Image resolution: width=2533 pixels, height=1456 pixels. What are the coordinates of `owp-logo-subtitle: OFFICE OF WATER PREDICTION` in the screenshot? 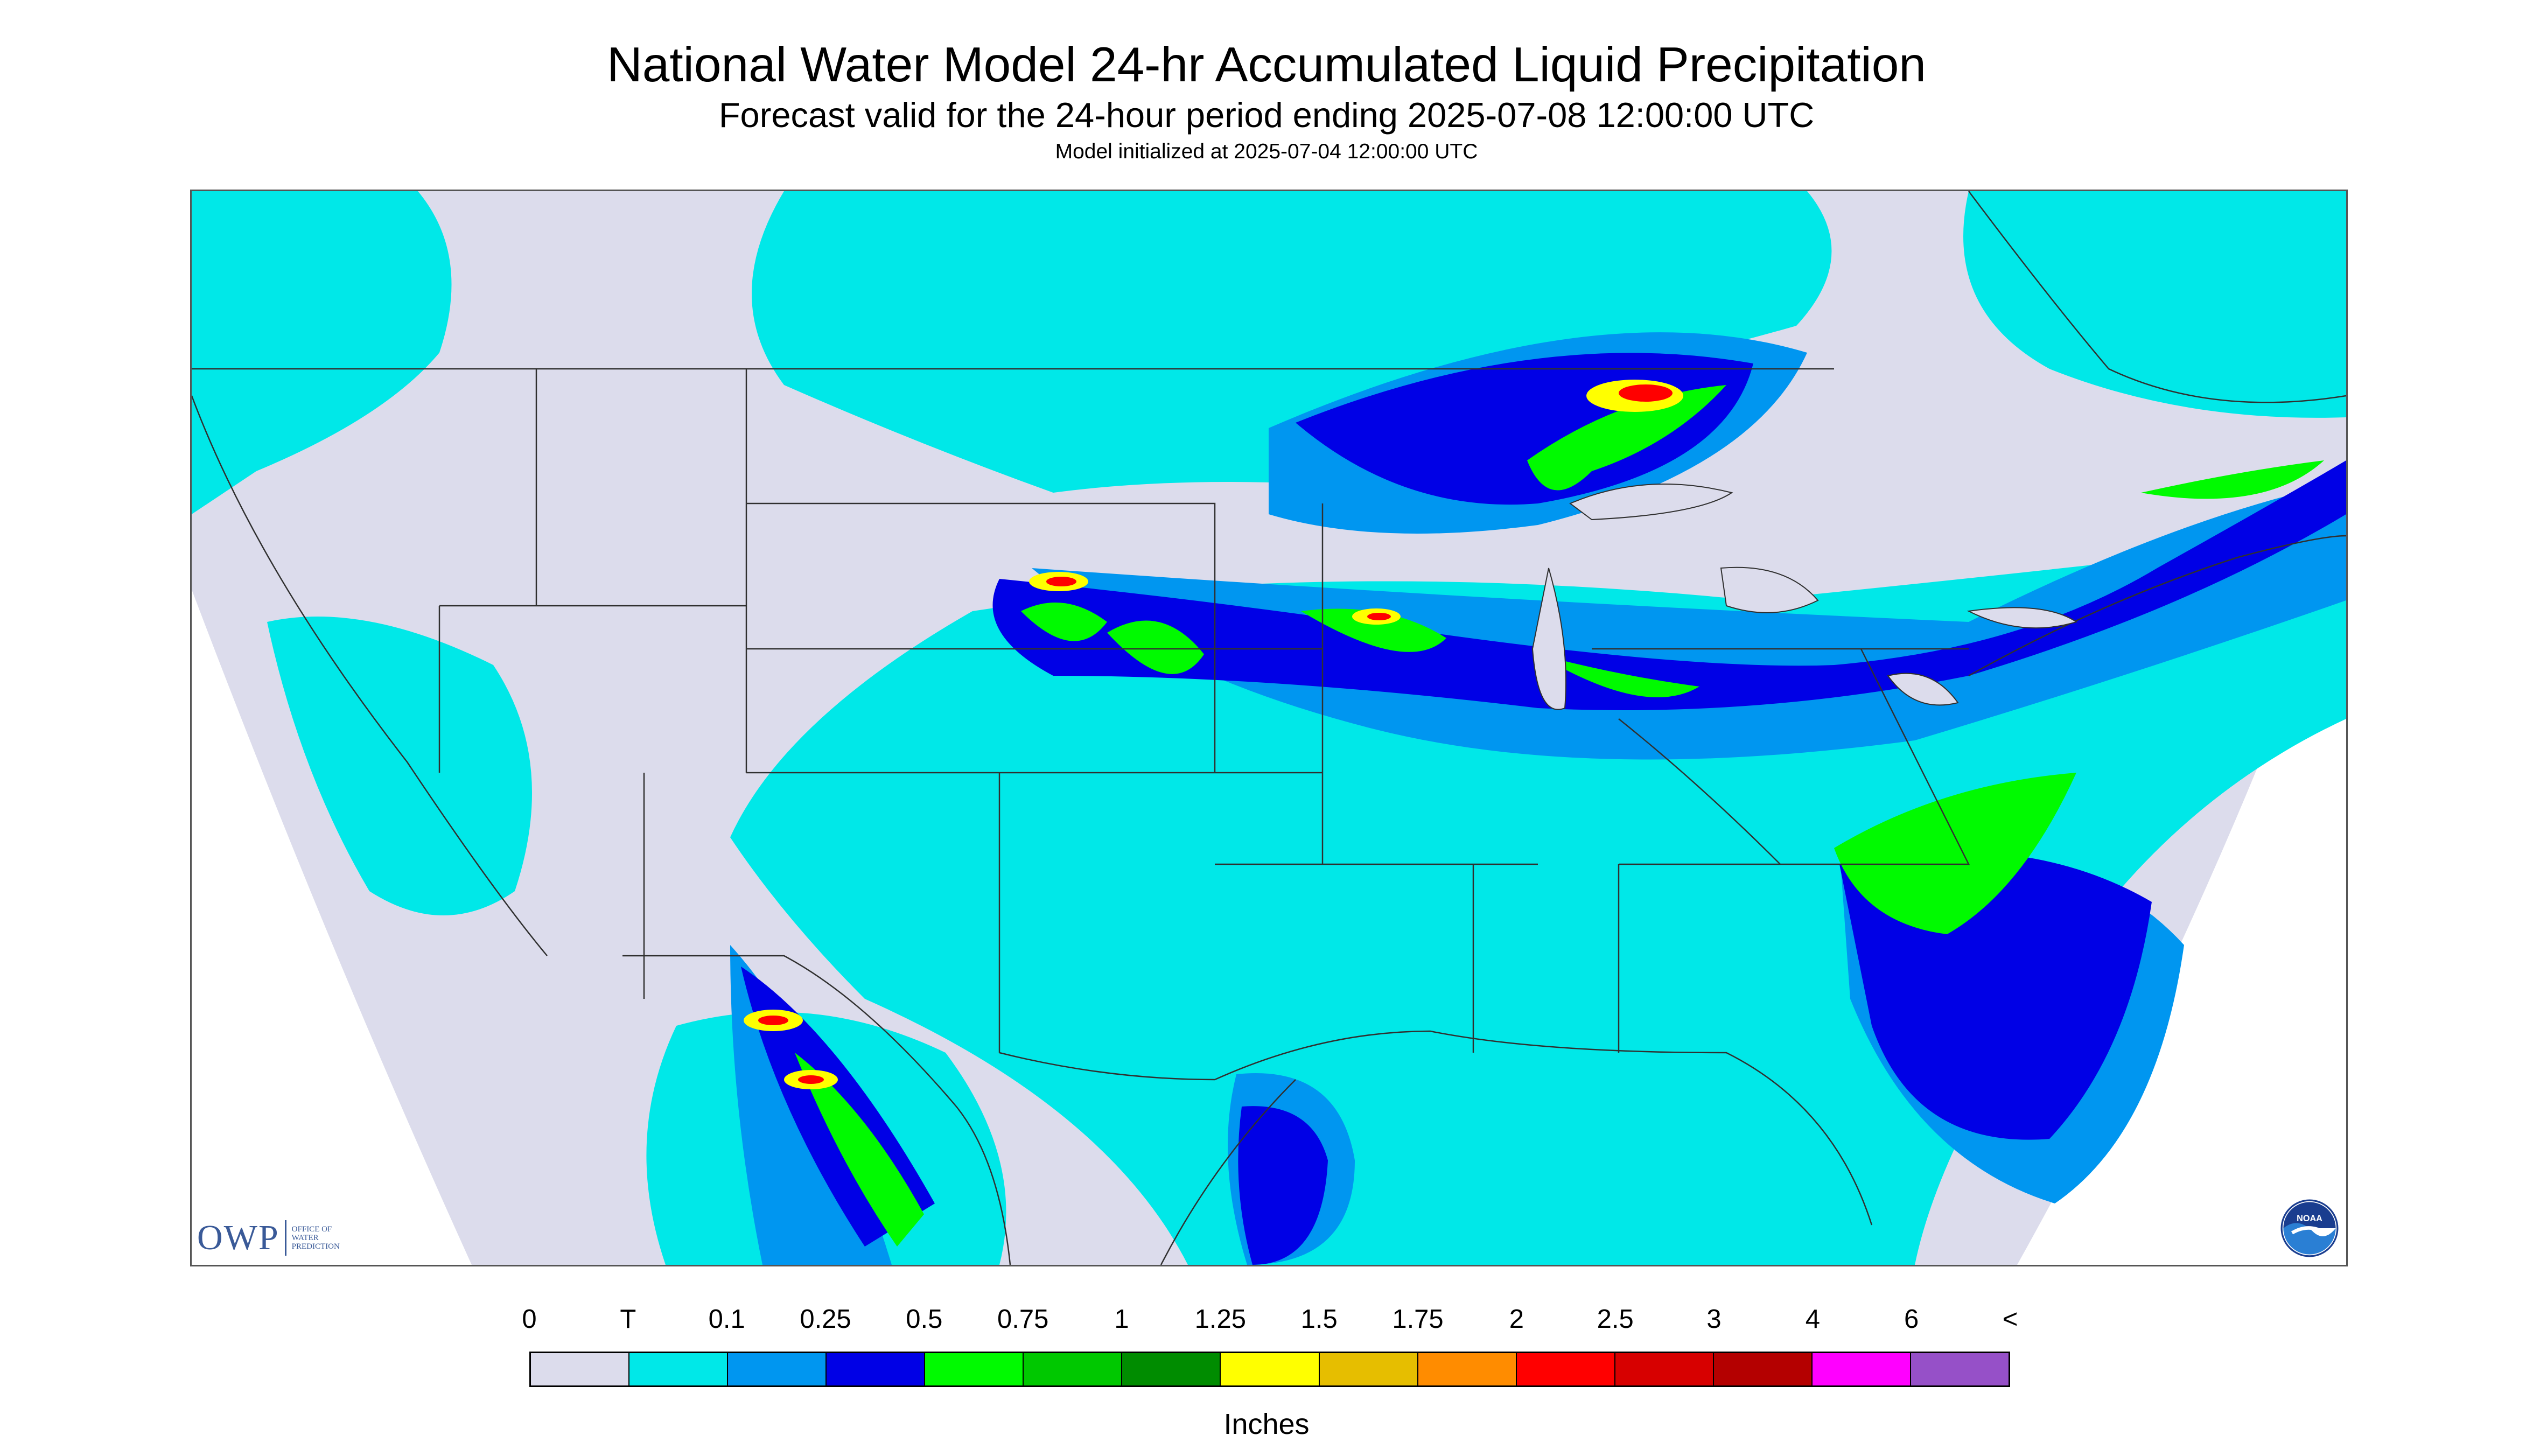 It's located at (316, 1238).